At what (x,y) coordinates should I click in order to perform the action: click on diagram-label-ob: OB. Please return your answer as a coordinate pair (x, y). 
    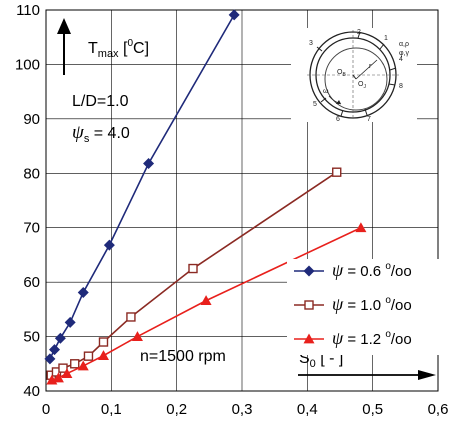
    Looking at the image, I should click on (341, 73).